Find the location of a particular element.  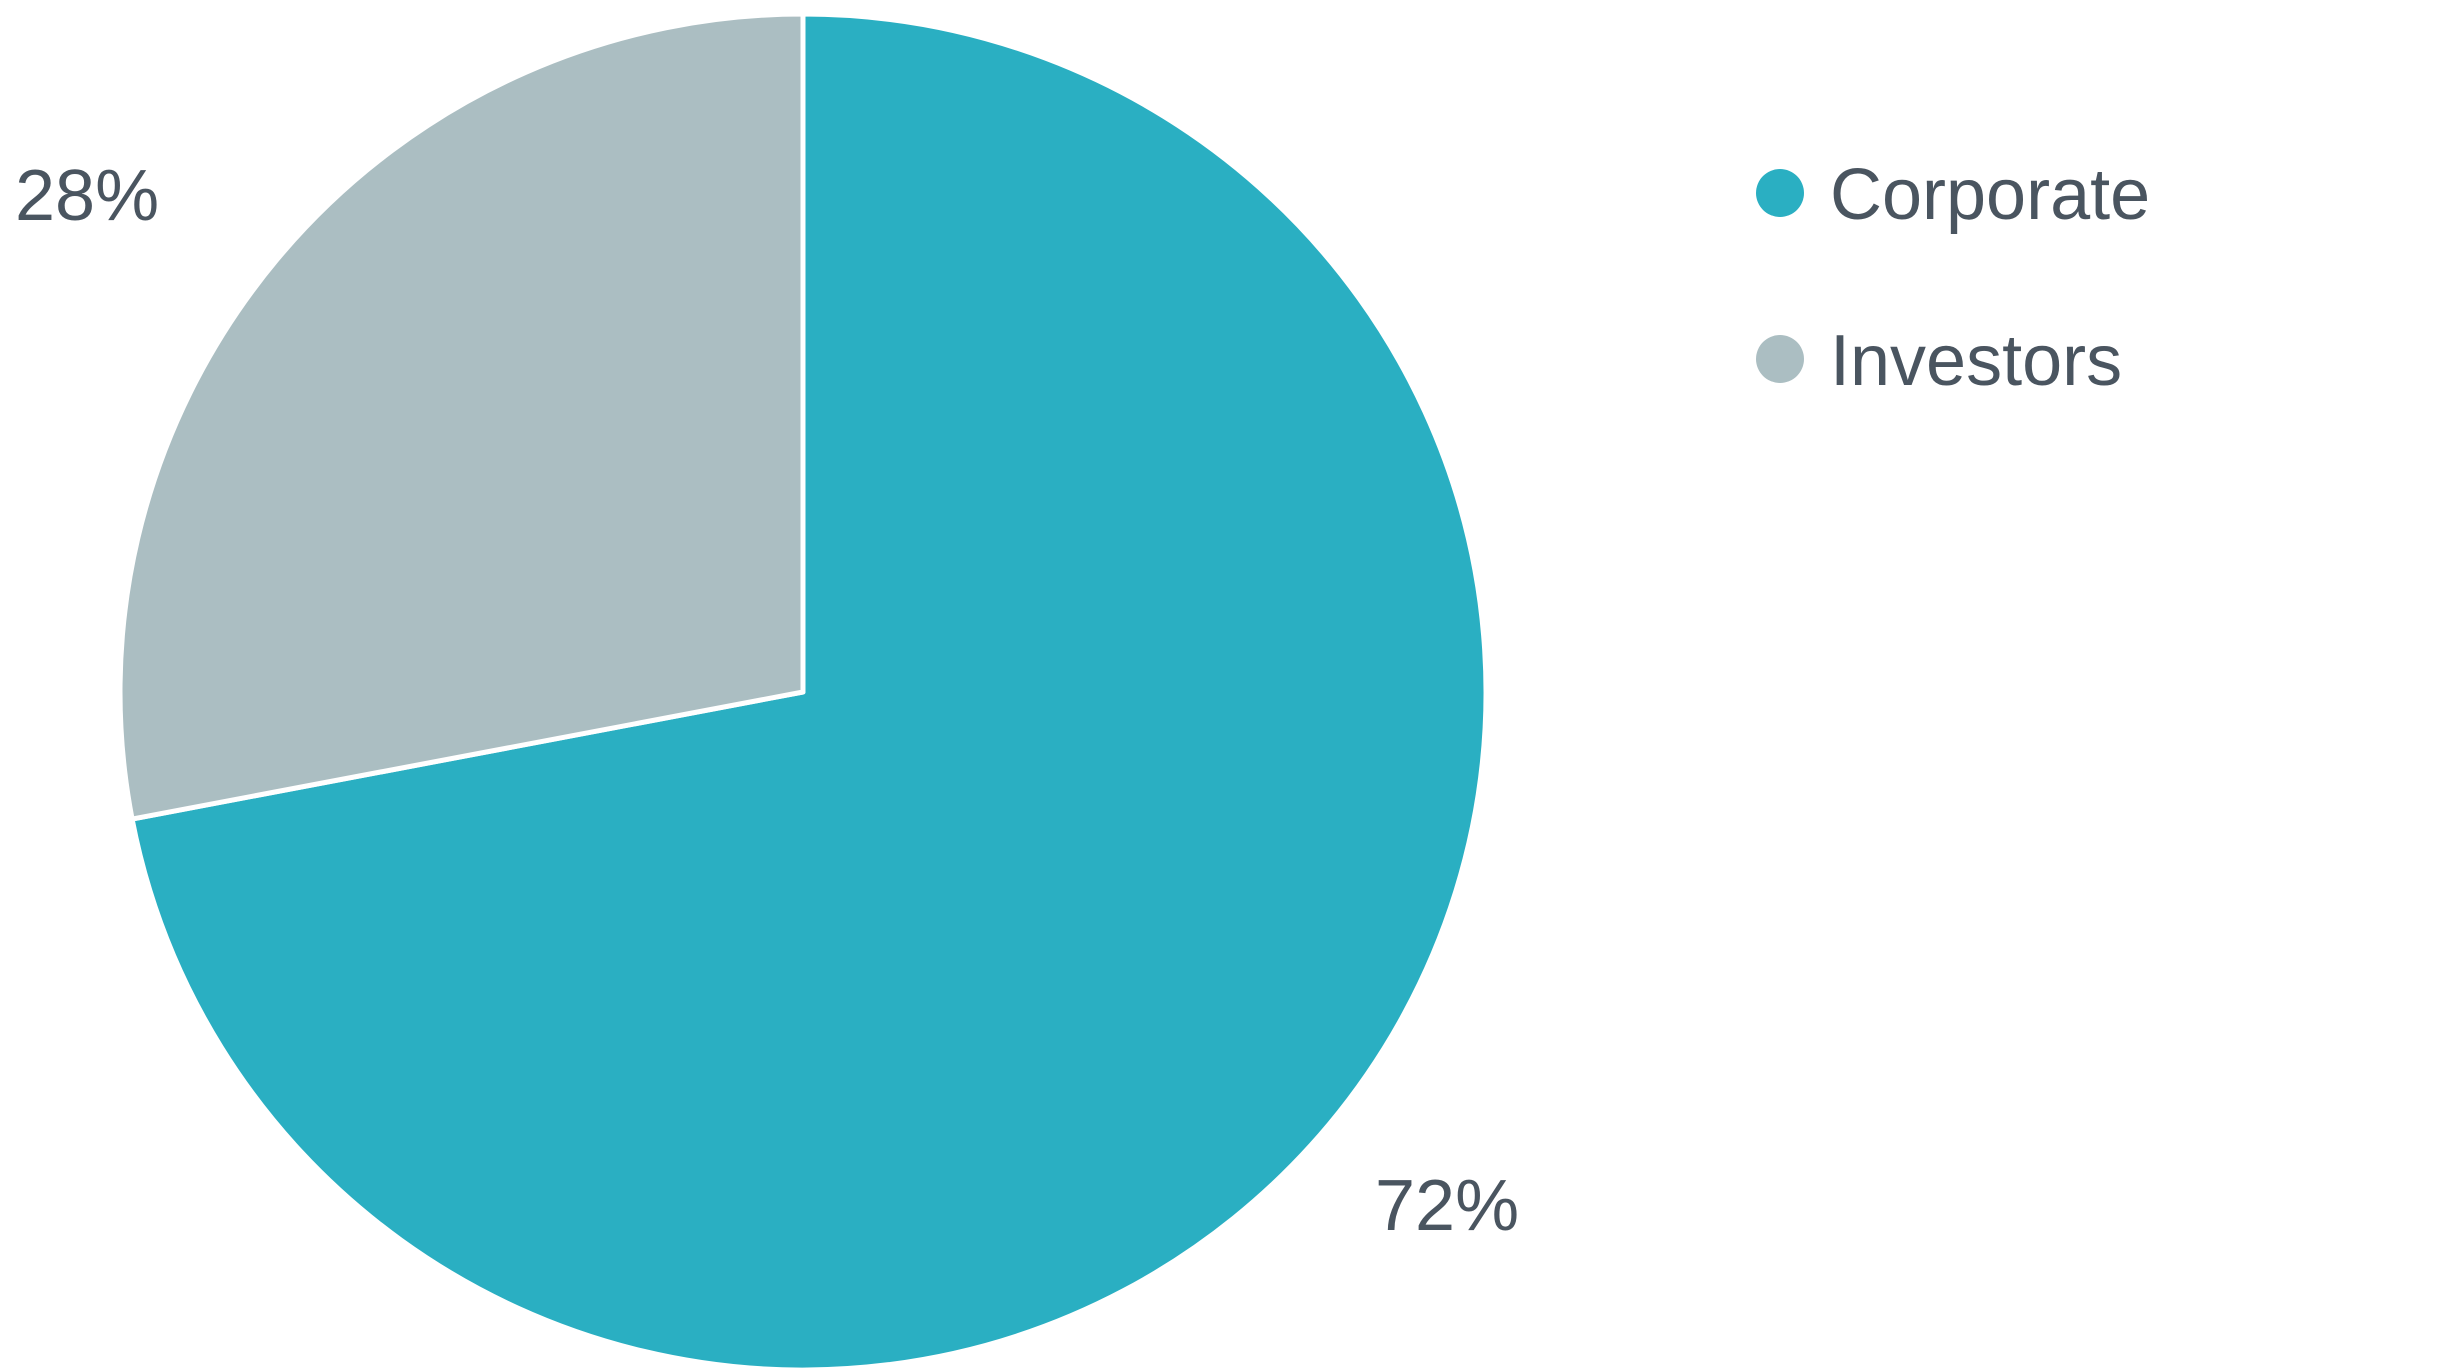

pie-label-investors: 28% is located at coordinates (87, 196).